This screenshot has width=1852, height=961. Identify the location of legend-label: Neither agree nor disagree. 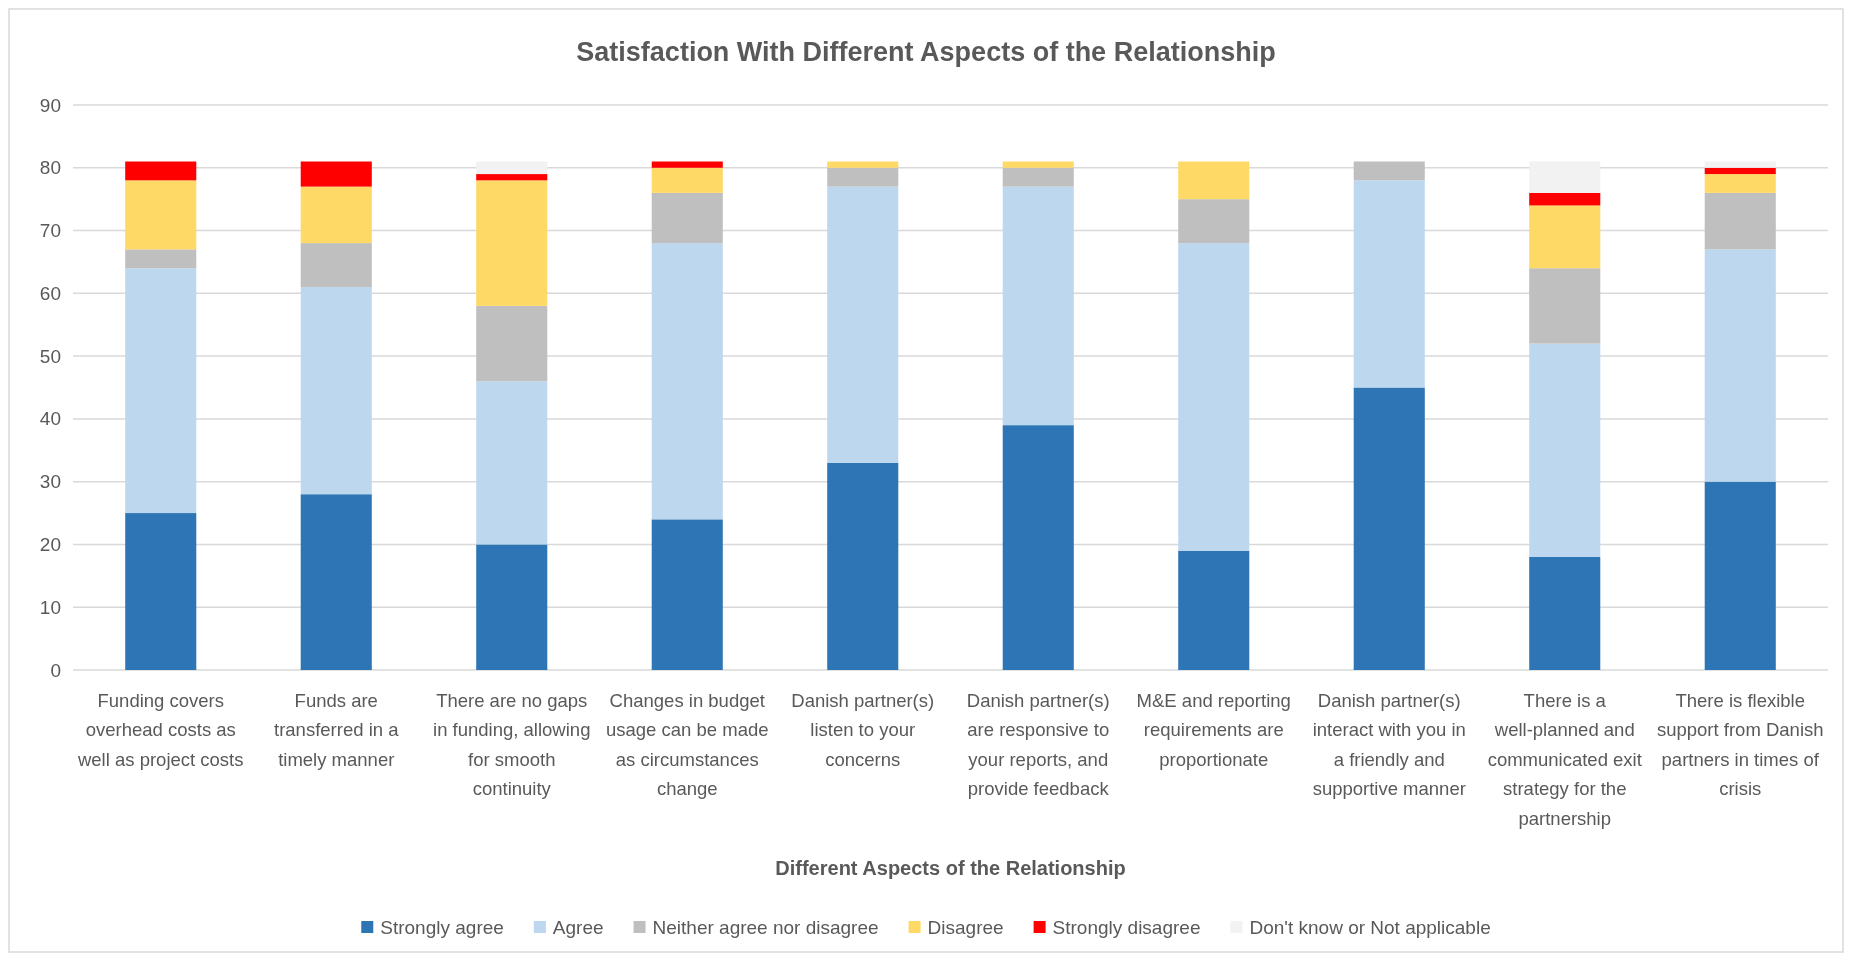
(765, 927).